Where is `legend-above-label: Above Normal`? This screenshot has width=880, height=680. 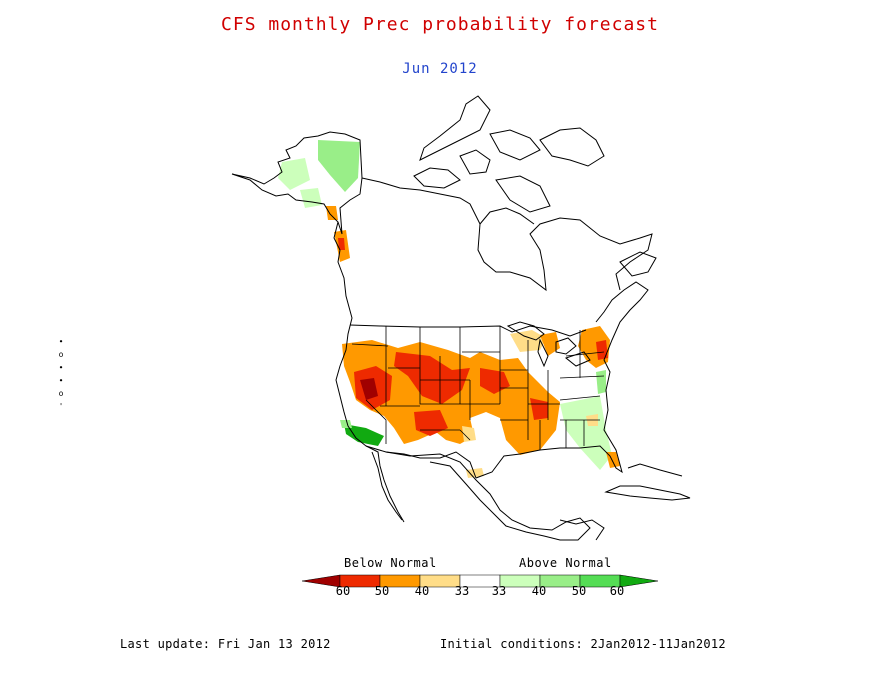
legend-above-label: Above Normal is located at coordinates (565, 563).